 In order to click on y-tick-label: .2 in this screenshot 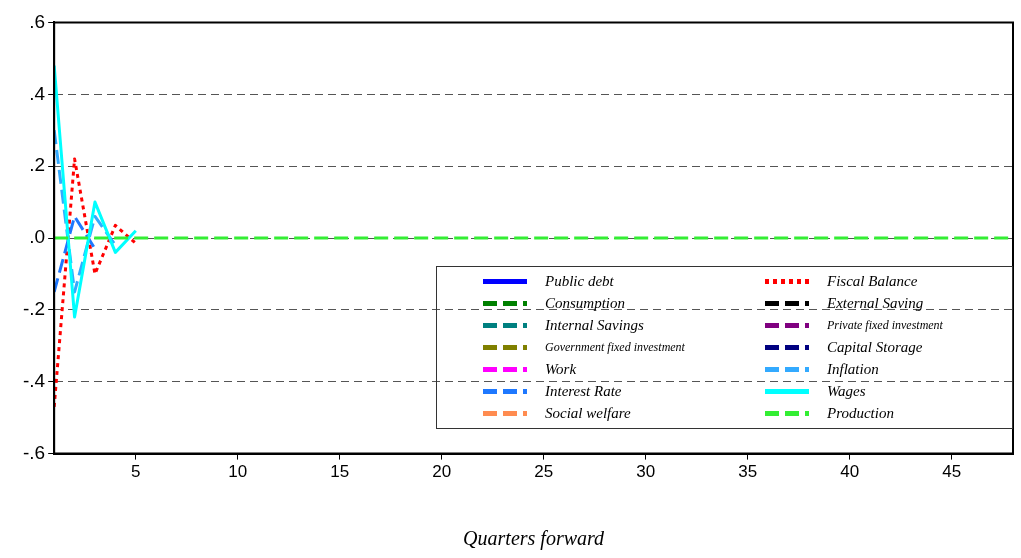, I will do `click(37, 165)`.